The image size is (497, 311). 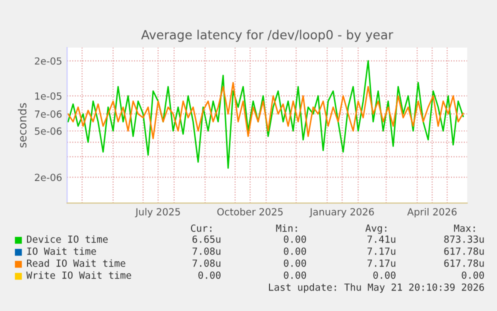 What do you see at coordinates (48, 114) in the screenshot?
I see `y-tick-label: 7e-06` at bounding box center [48, 114].